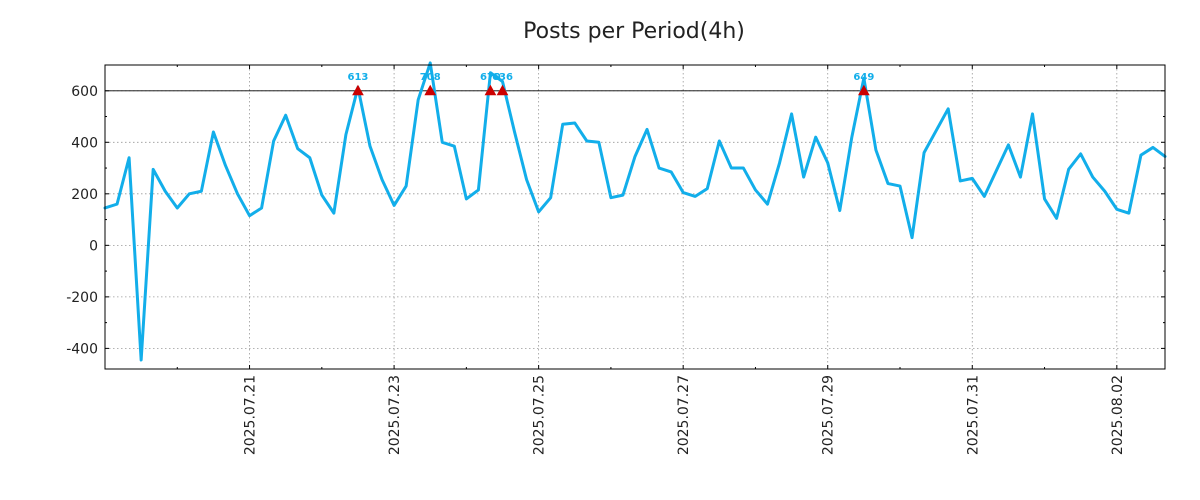 This screenshot has height=500, width=1200. Describe the element at coordinates (84, 92) in the screenshot. I see `y-tick-label: 600` at that location.